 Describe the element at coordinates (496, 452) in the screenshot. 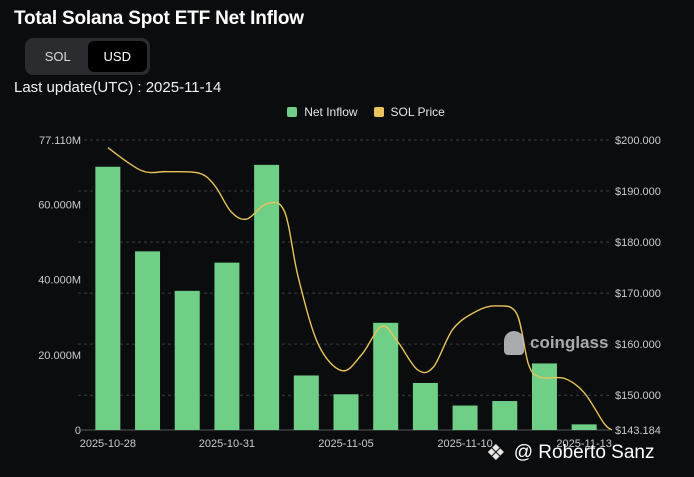

I see `binance-diamond-icon: ❖` at that location.